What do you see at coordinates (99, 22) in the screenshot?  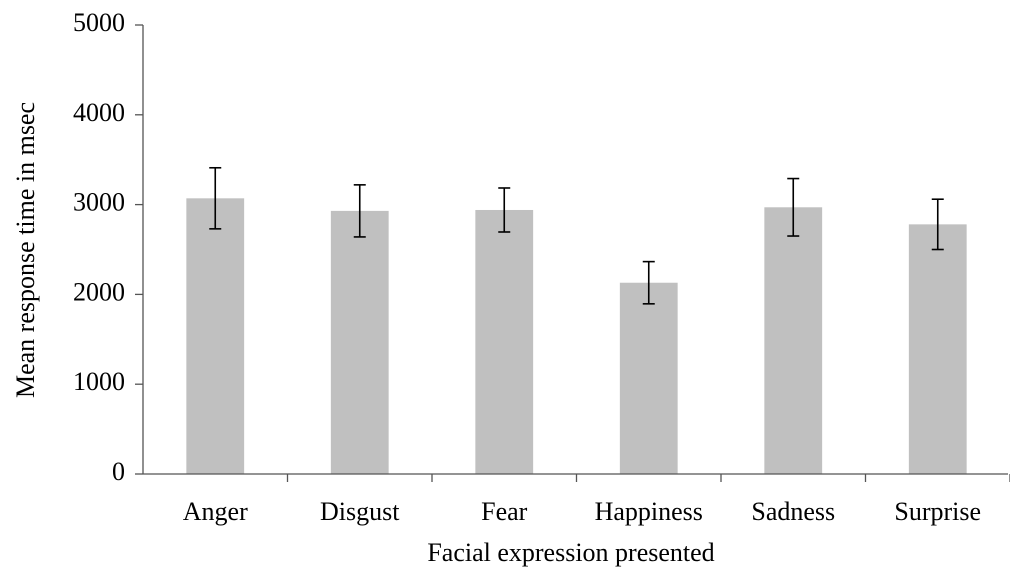 I see `y-tick-label: 5000` at bounding box center [99, 22].